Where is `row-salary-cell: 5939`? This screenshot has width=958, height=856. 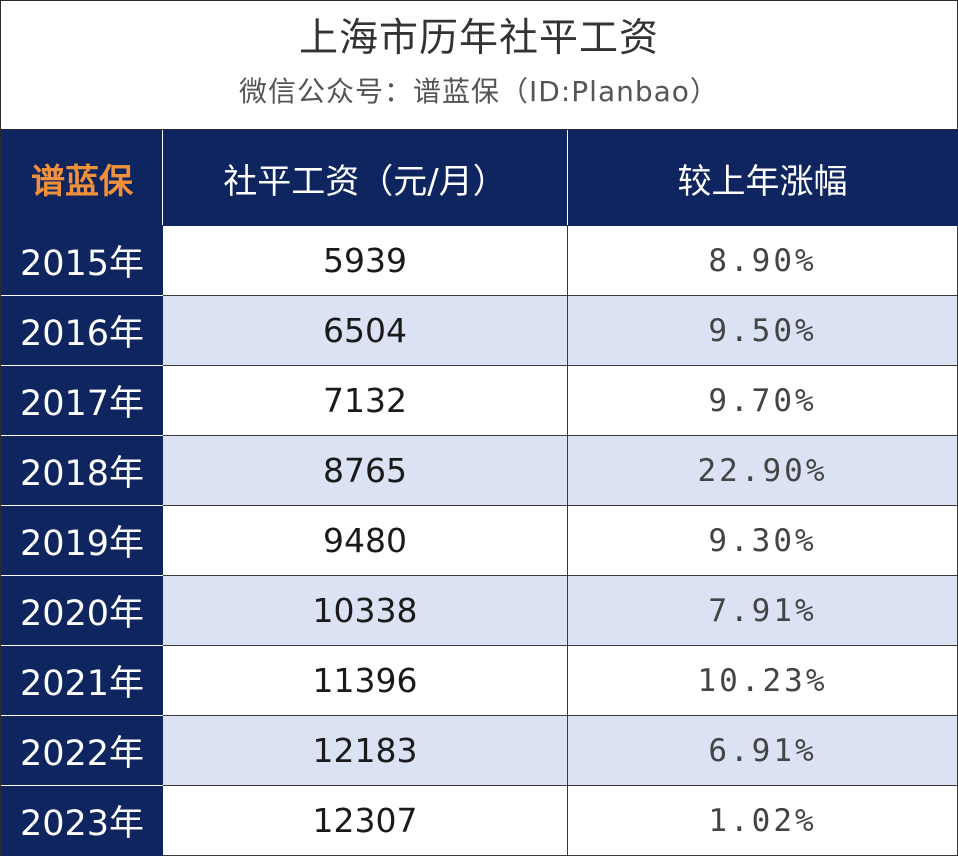 row-salary-cell: 5939 is located at coordinates (365, 260).